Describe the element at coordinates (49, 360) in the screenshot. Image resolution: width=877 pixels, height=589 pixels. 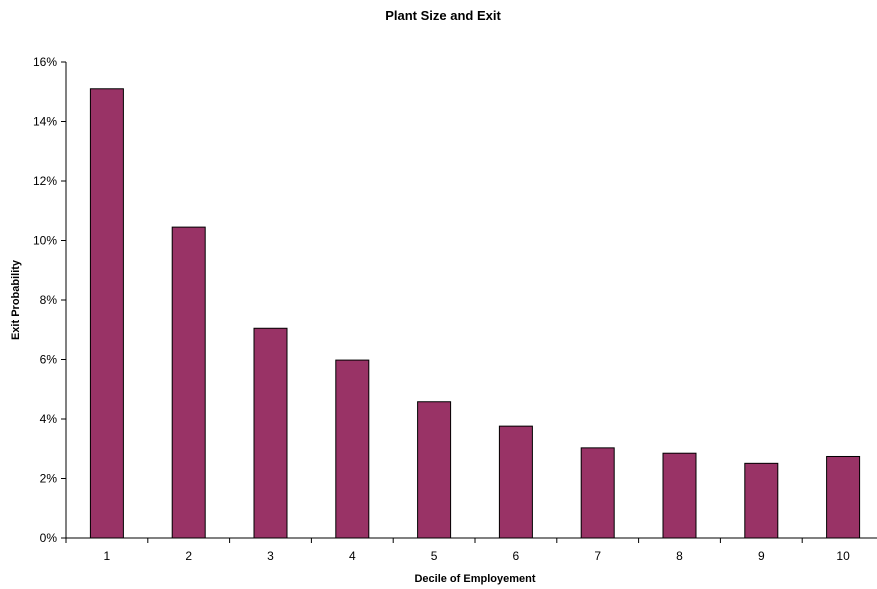
I see `y-tick-label: 6%` at that location.